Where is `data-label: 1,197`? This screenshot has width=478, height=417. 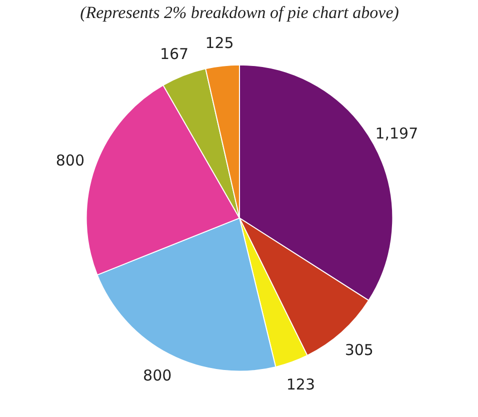
data-label: 1,197 is located at coordinates (396, 133).